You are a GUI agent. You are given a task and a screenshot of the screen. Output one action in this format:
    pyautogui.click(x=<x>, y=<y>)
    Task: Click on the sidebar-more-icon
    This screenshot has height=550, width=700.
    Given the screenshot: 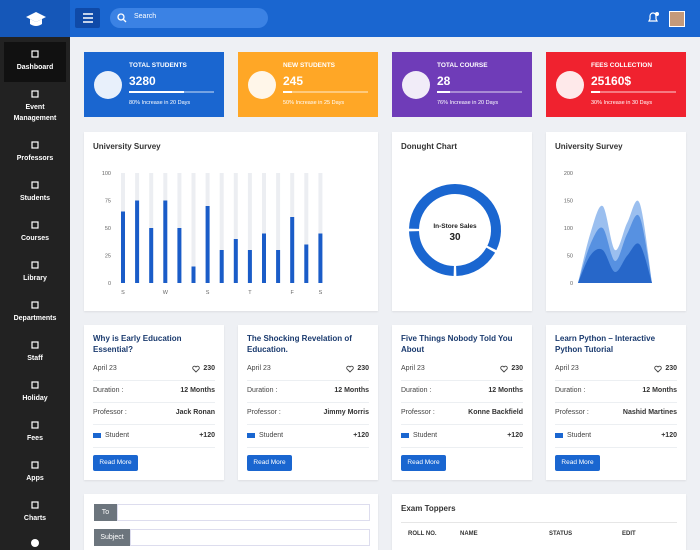 What is the action you would take?
    pyautogui.click(x=35, y=543)
    